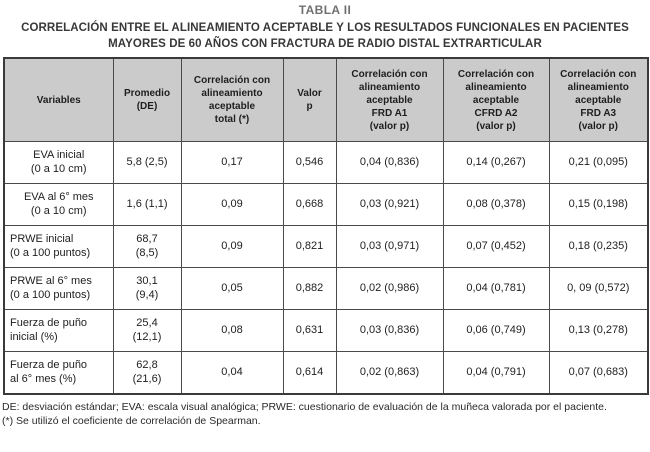 The image size is (650, 452). Describe the element at coordinates (147, 99) in the screenshot. I see `column-header-promedio: Promedio (DE)` at that location.